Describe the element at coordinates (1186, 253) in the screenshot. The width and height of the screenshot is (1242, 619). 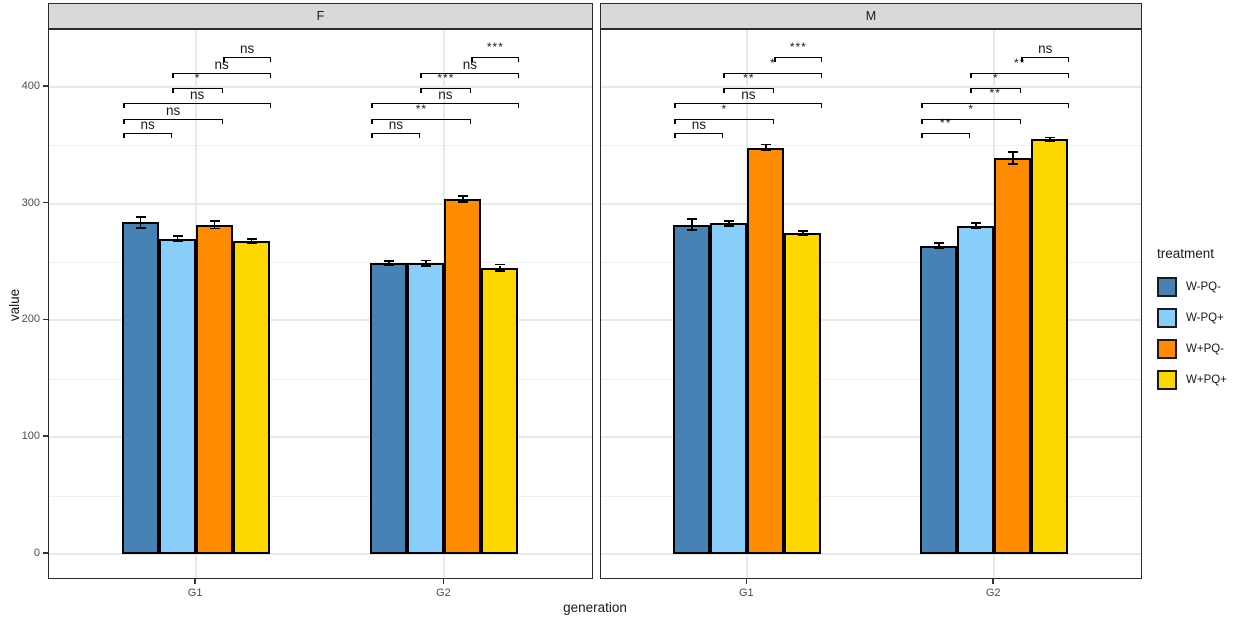
I see `legend-title: treatment` at that location.